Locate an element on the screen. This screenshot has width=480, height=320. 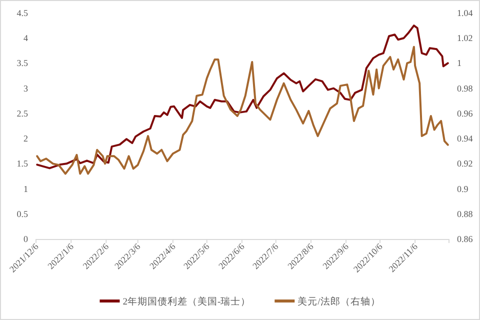
y2-tick-label: 0.9 is located at coordinates (463, 189).